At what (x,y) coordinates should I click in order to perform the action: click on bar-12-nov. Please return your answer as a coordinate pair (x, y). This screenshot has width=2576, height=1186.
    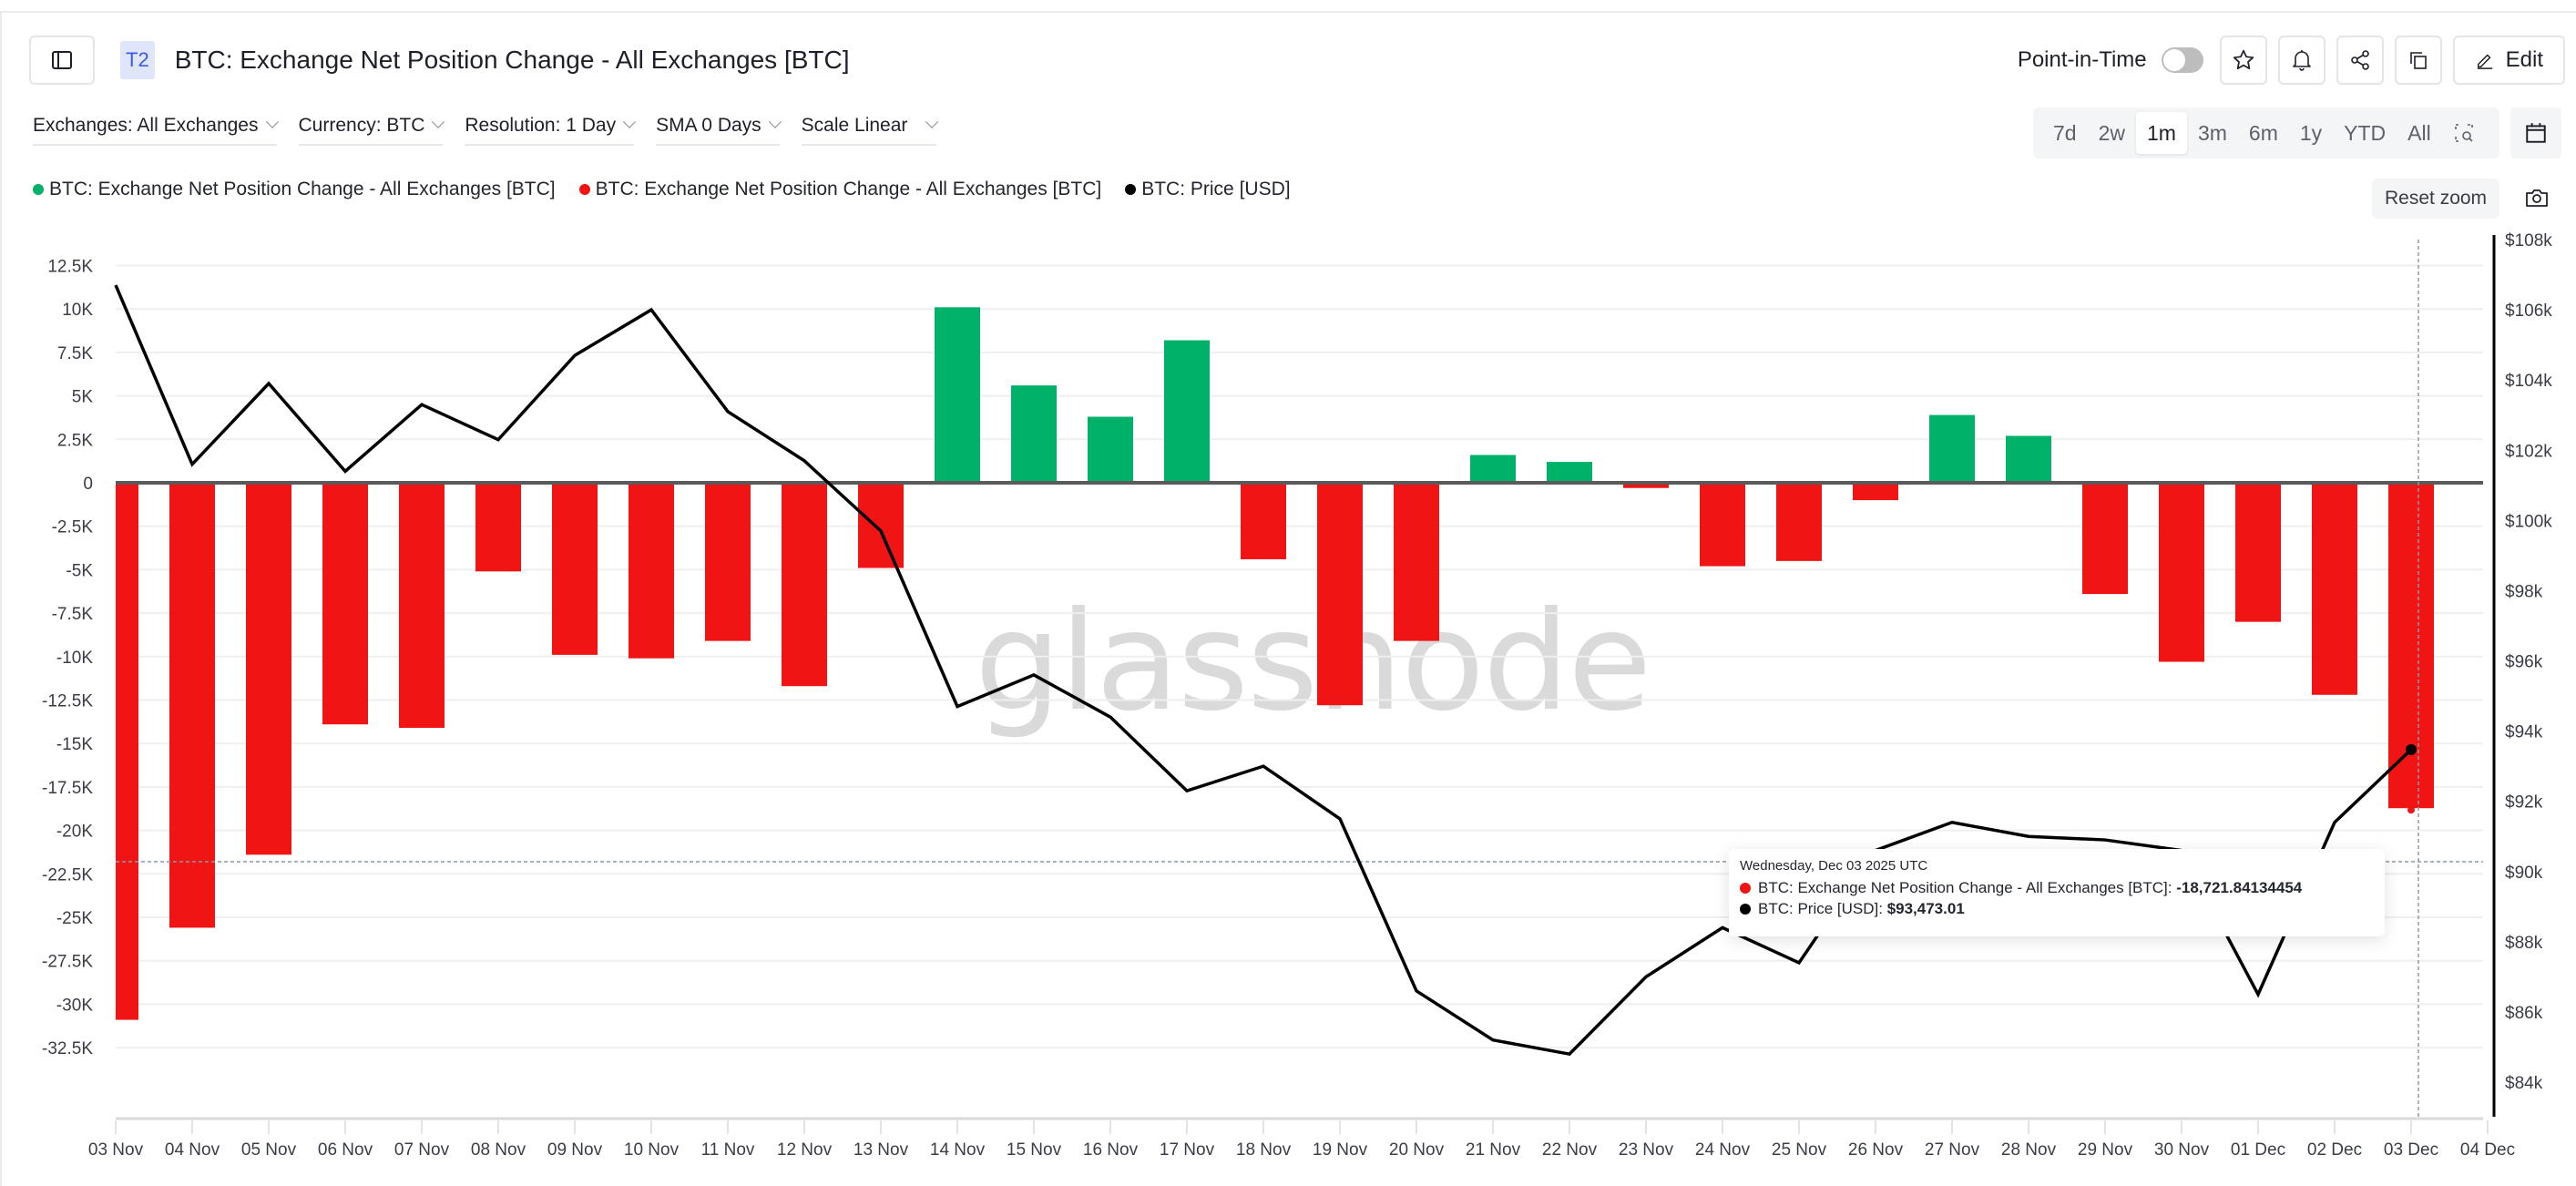
    Looking at the image, I should click on (804, 585).